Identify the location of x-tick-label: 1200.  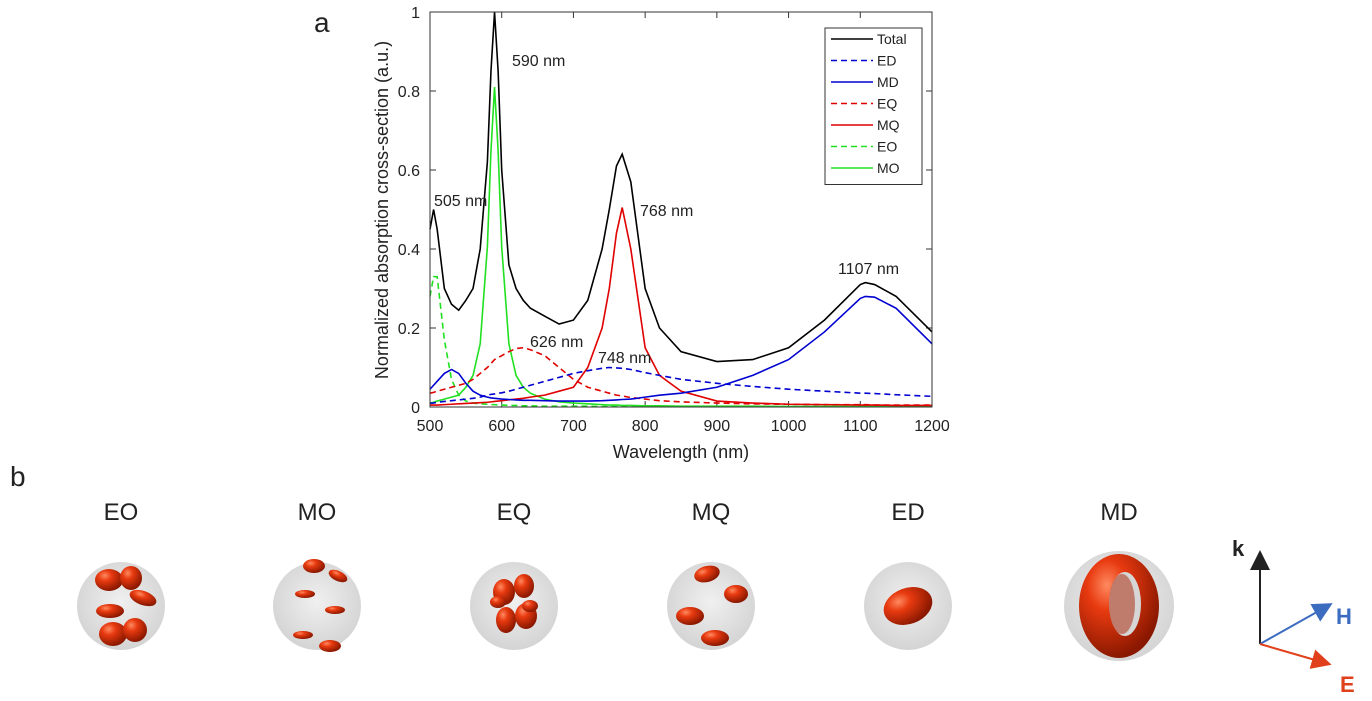
(932, 426).